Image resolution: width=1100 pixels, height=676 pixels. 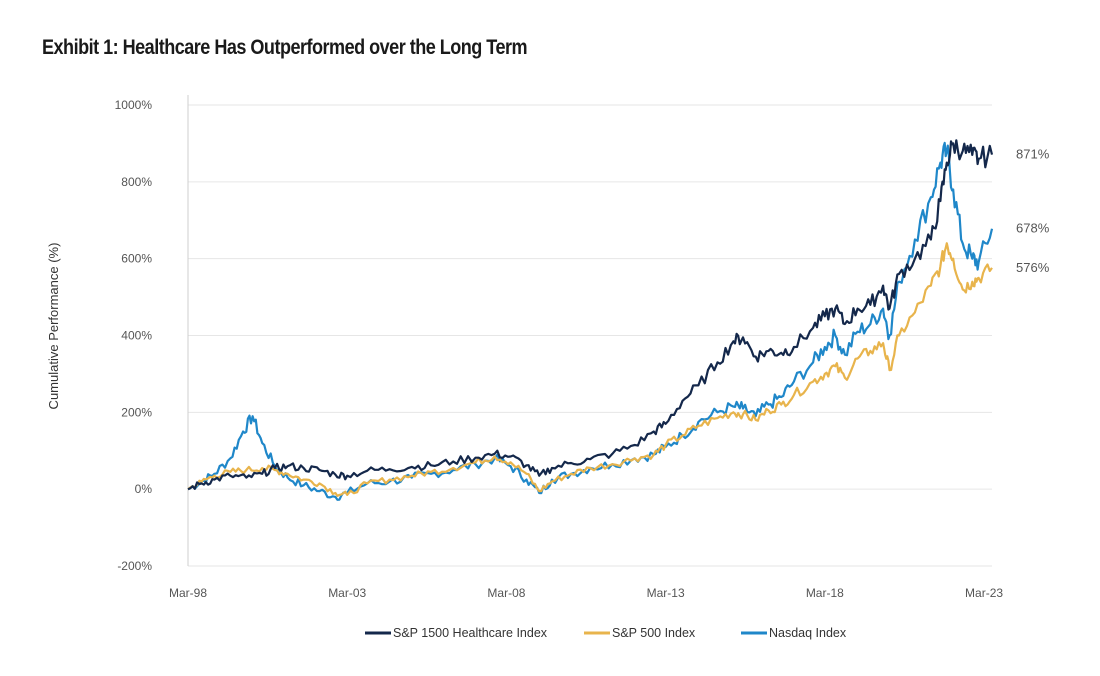 What do you see at coordinates (654, 633) in the screenshot?
I see `legend-label: S&P 500 Index` at bounding box center [654, 633].